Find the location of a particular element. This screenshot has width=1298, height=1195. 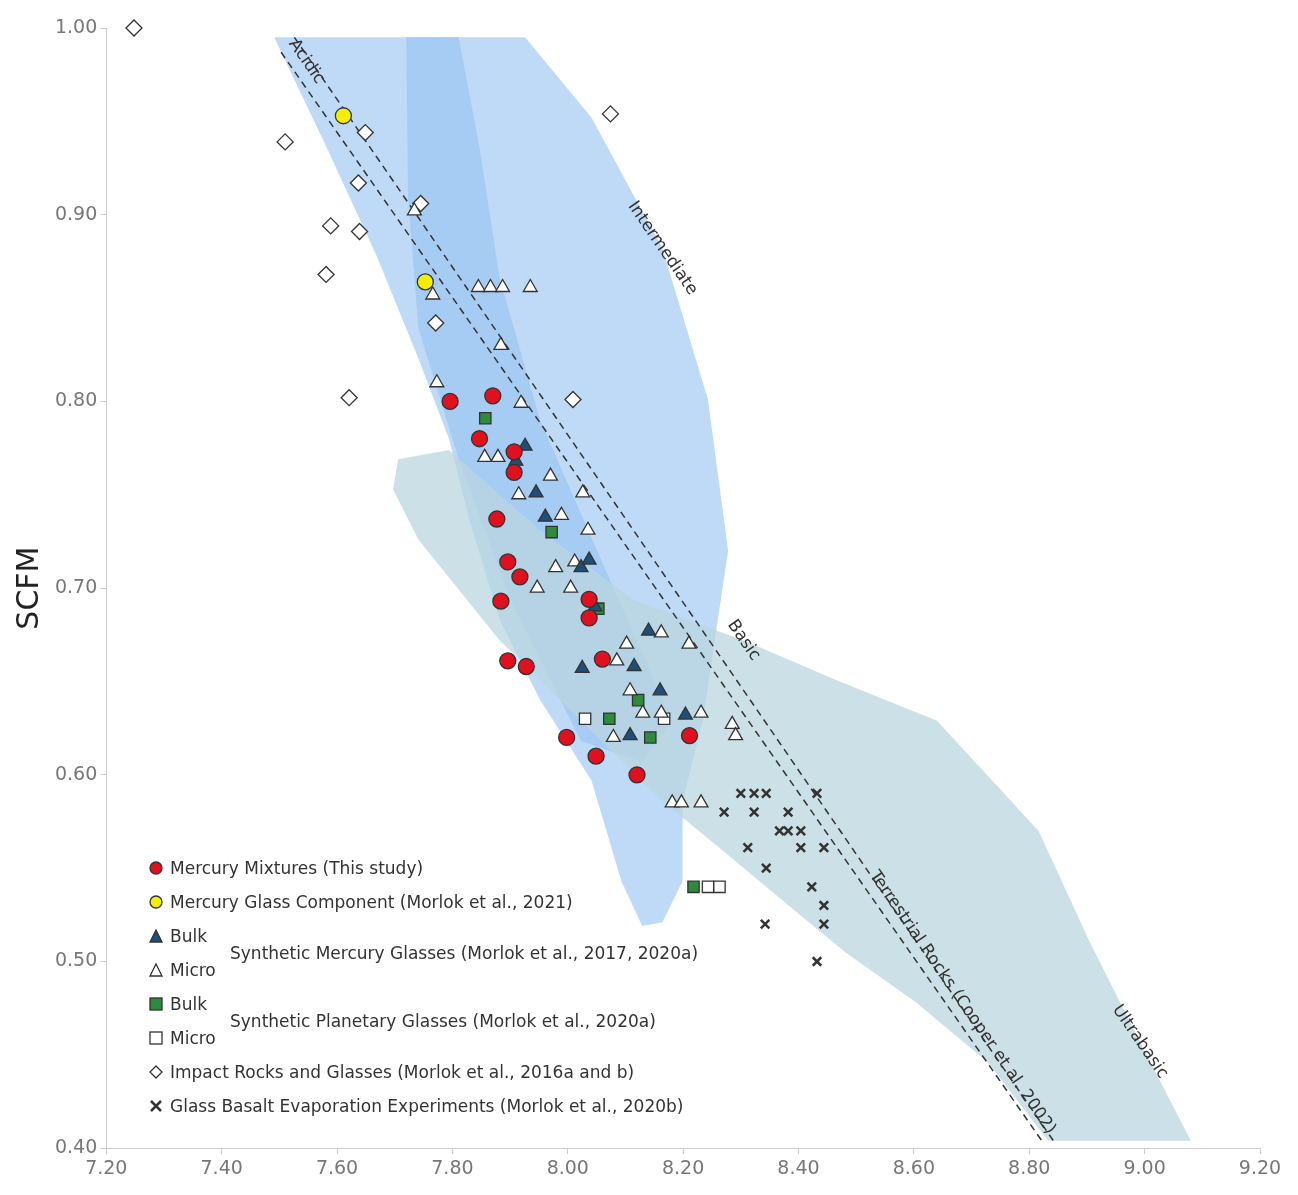

x-tick-label: 7.40 is located at coordinates (221, 1166).